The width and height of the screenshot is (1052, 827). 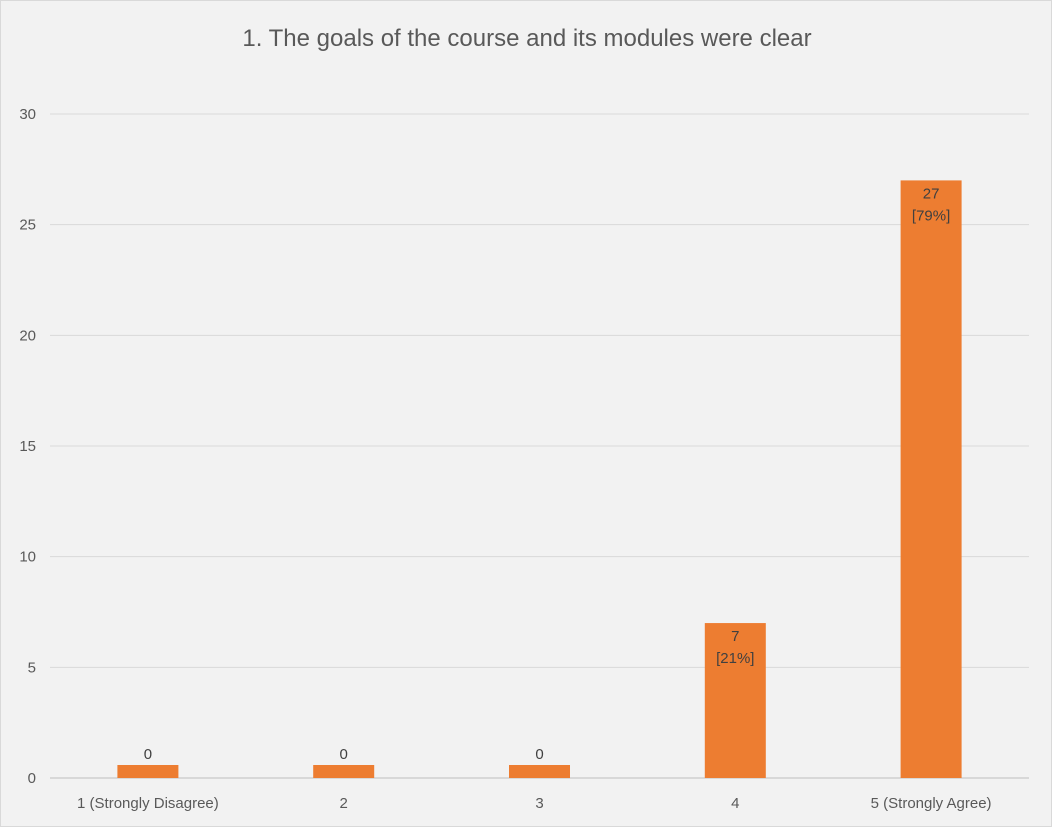 What do you see at coordinates (539, 754) in the screenshot?
I see `data-label-3: 0` at bounding box center [539, 754].